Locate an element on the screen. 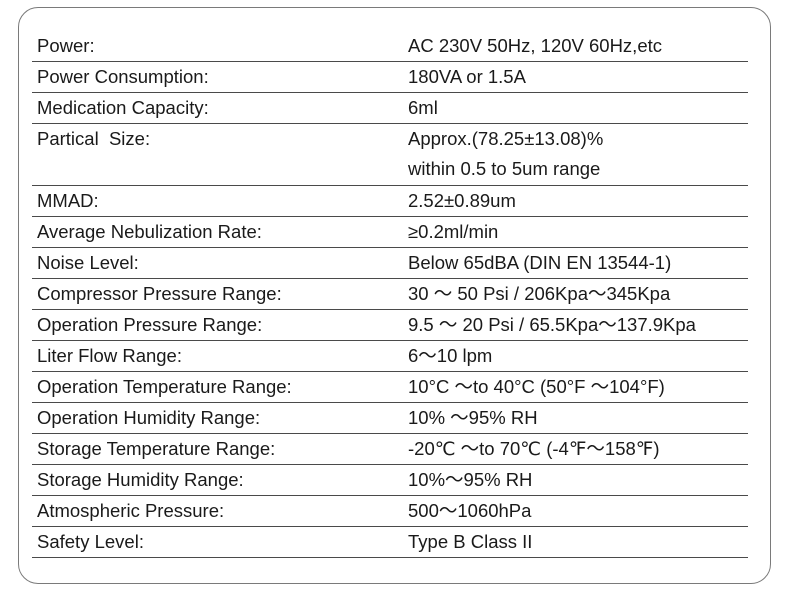 The height and width of the screenshot is (595, 790). spec-value-line: Below 65dBA (DIN EN 13544-1) is located at coordinates (540, 262).